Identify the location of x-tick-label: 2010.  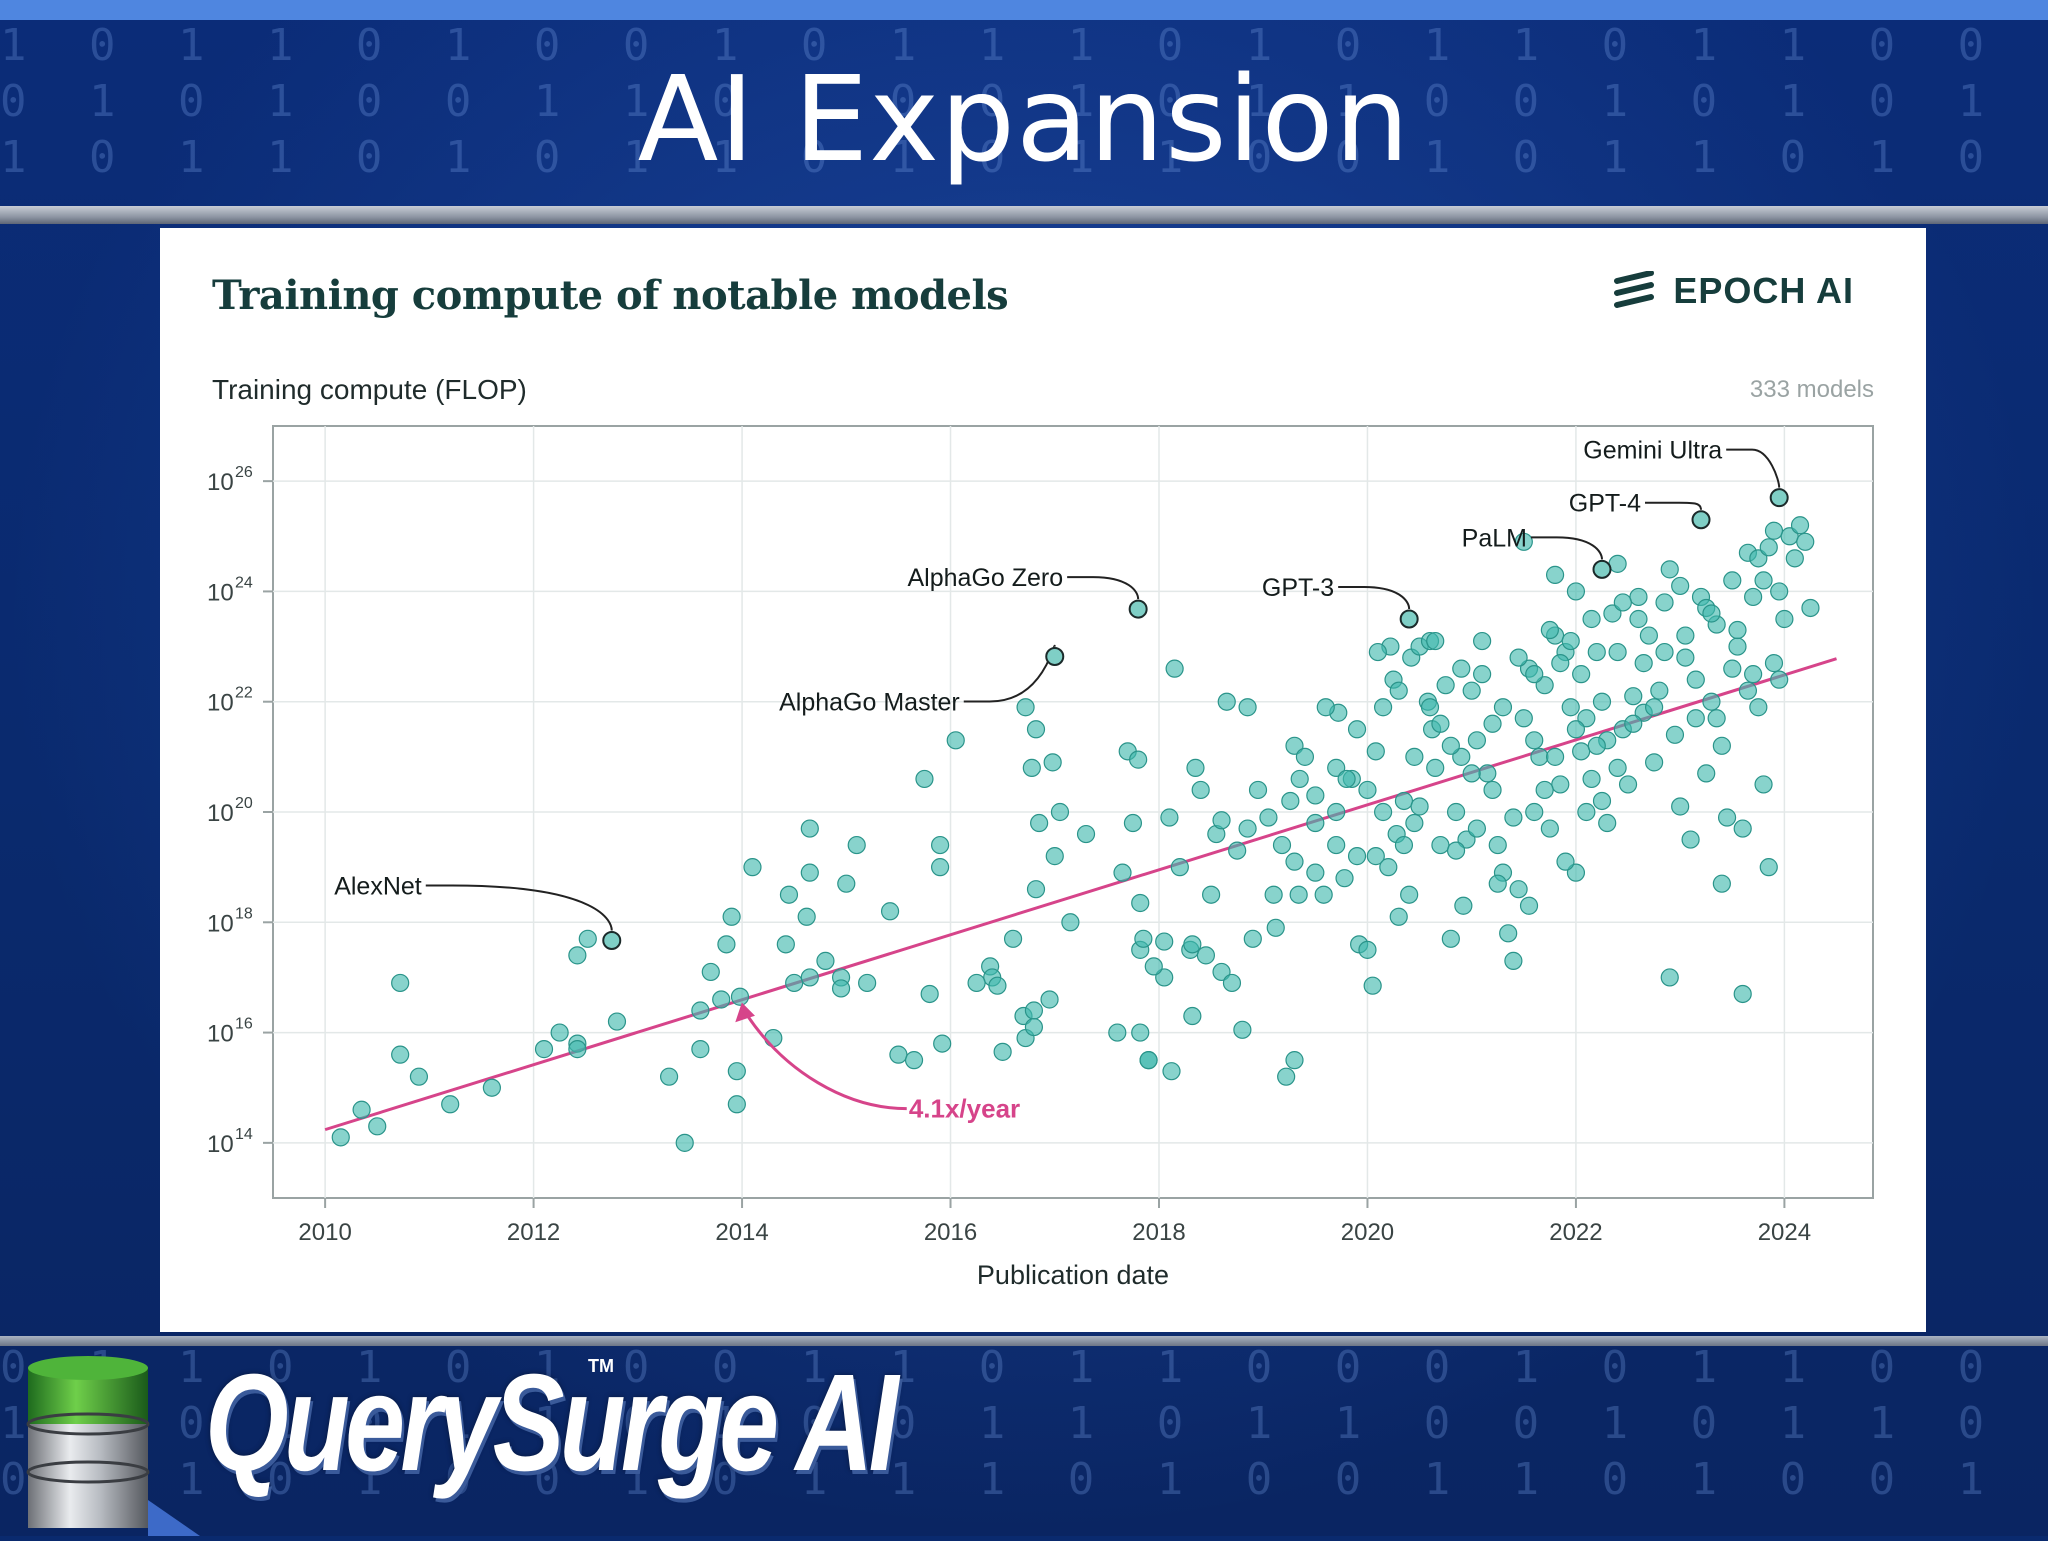
(324, 1232).